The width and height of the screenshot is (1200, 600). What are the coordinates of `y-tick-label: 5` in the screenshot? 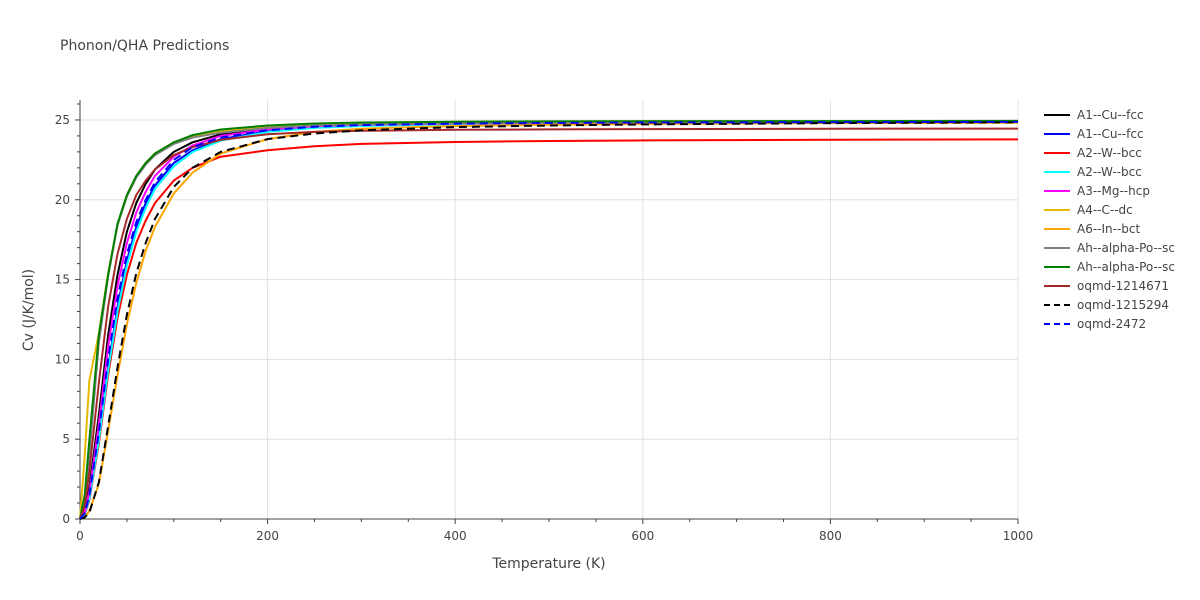 It's located at (66, 439).